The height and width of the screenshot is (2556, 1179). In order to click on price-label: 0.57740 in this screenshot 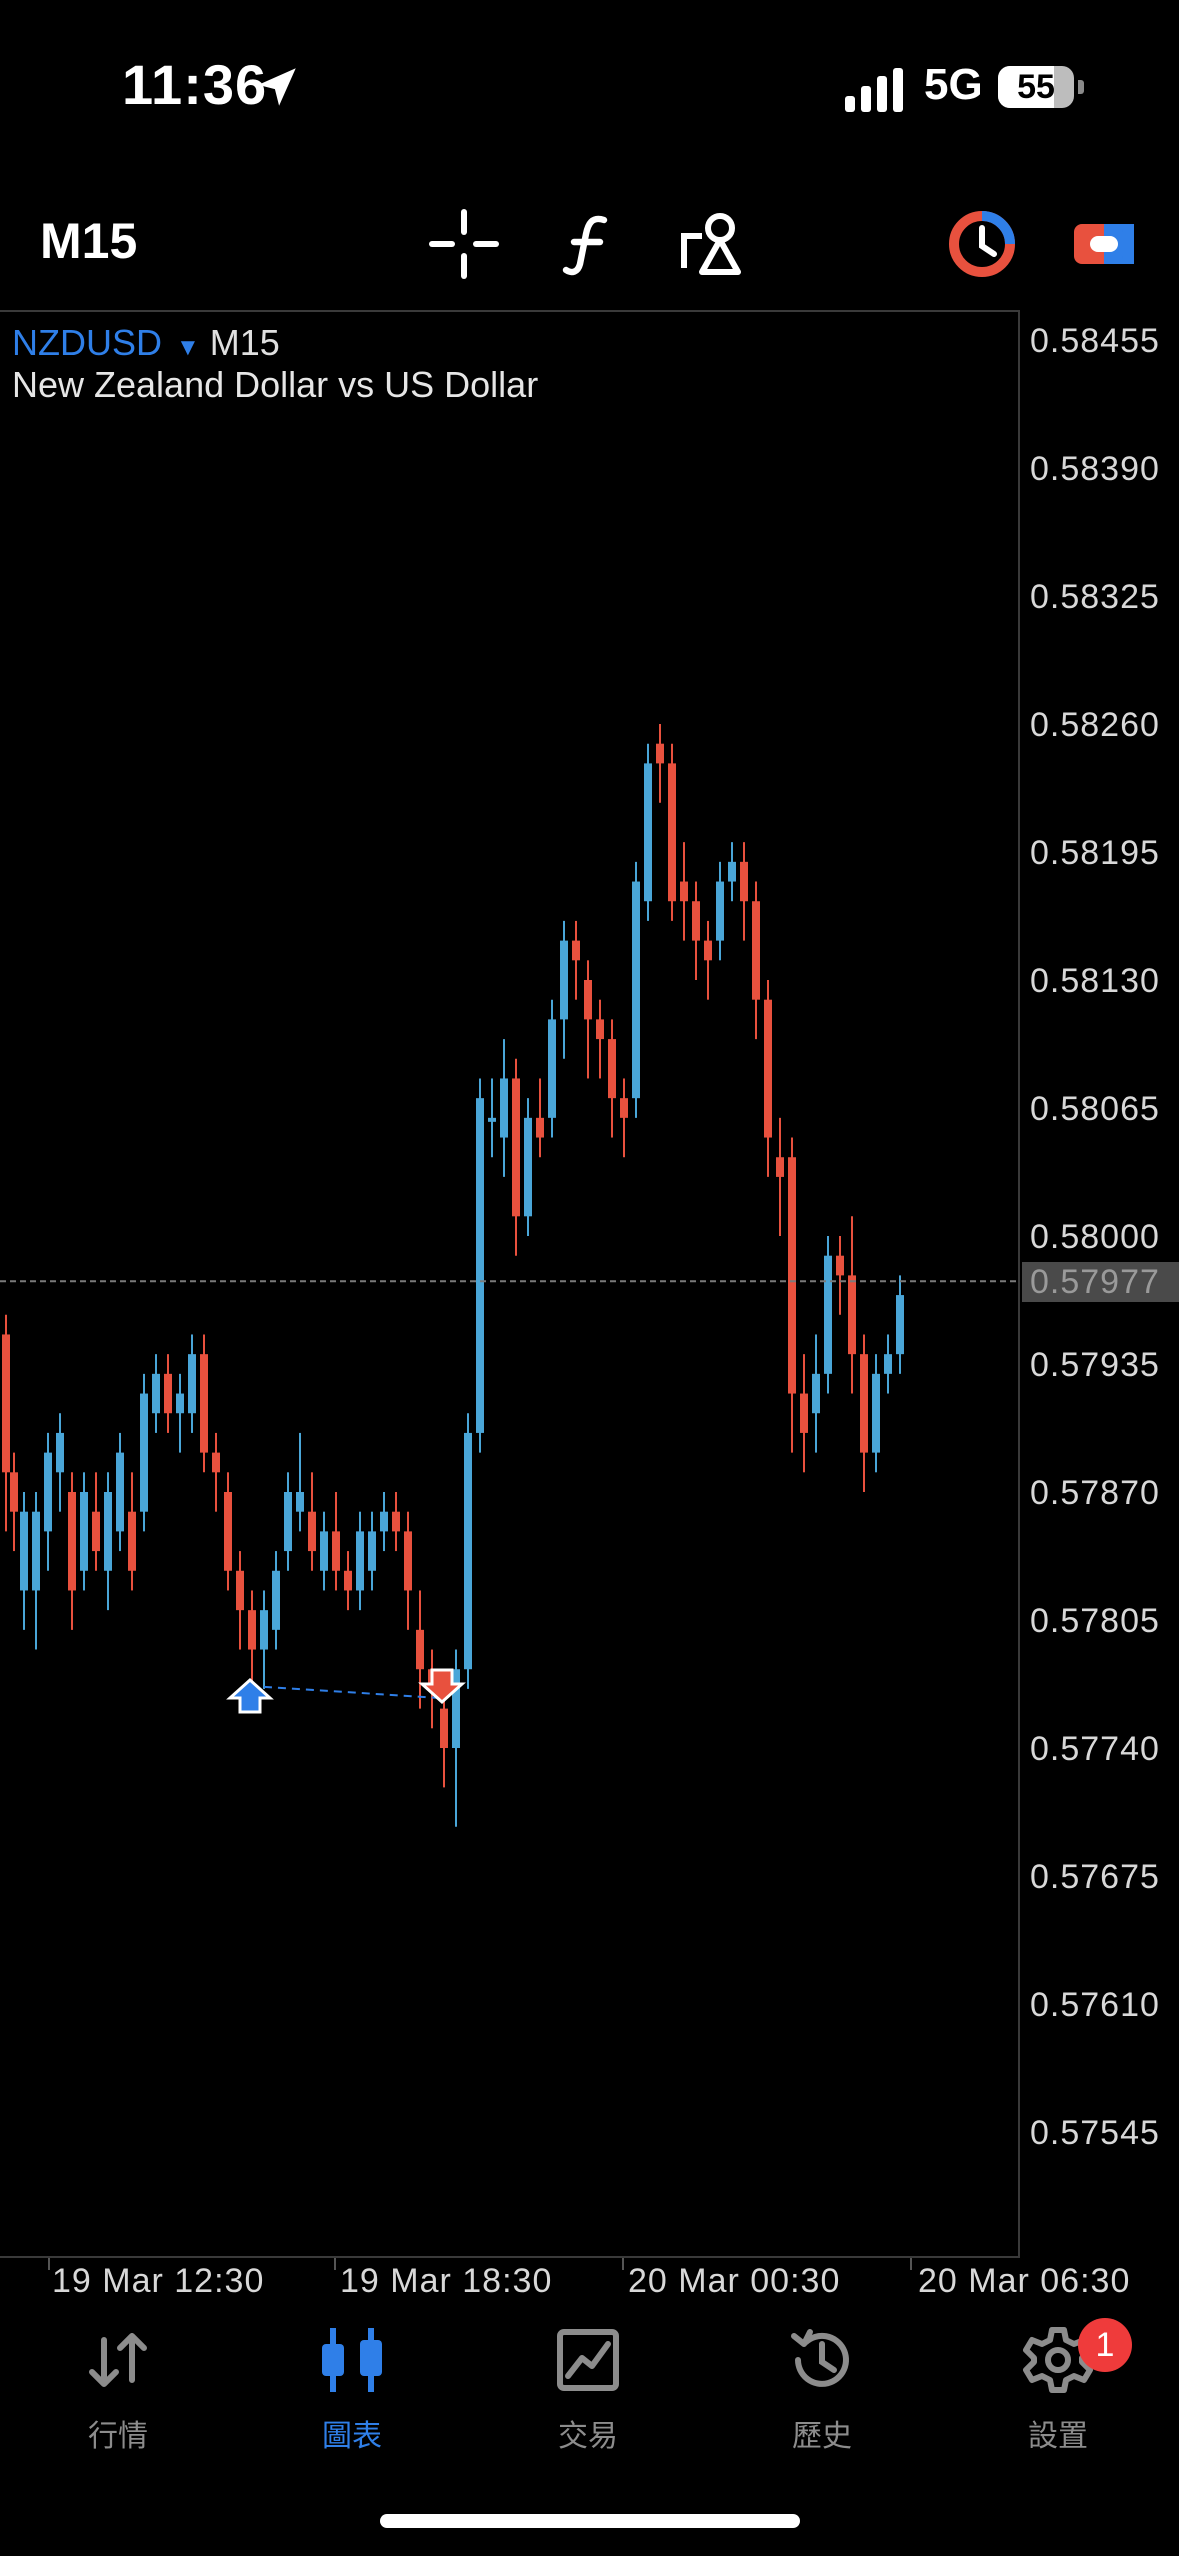, I will do `click(1095, 1749)`.